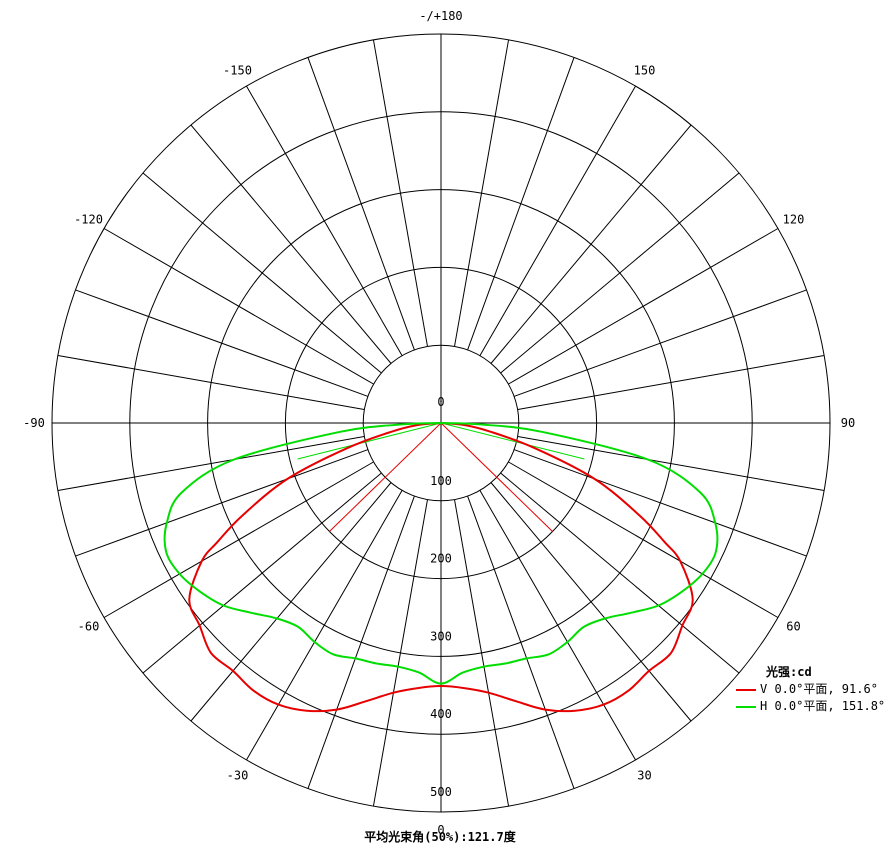  I want to click on angle-label-60: 60, so click(793, 627).